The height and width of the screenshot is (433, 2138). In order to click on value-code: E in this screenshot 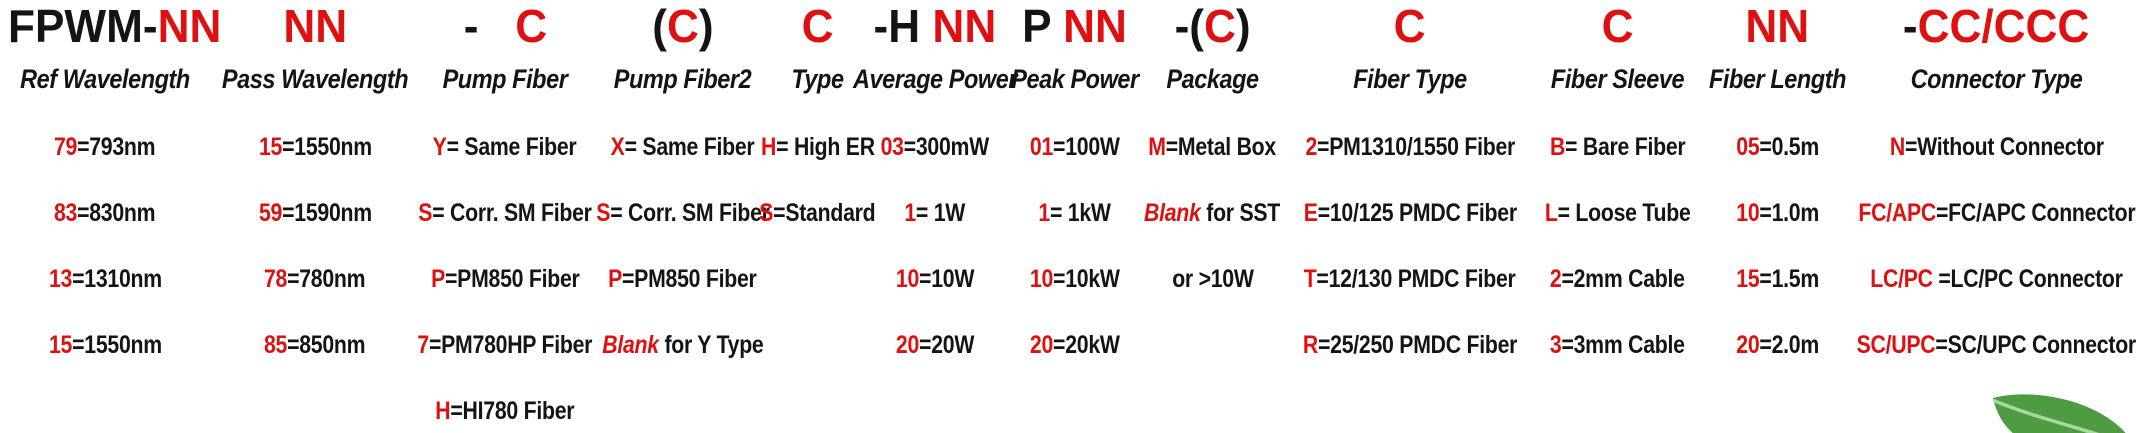, I will do `click(1310, 212)`.